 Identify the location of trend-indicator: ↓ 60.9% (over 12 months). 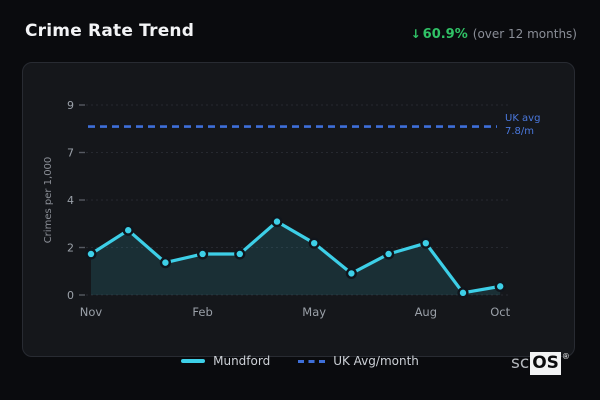
(494, 34).